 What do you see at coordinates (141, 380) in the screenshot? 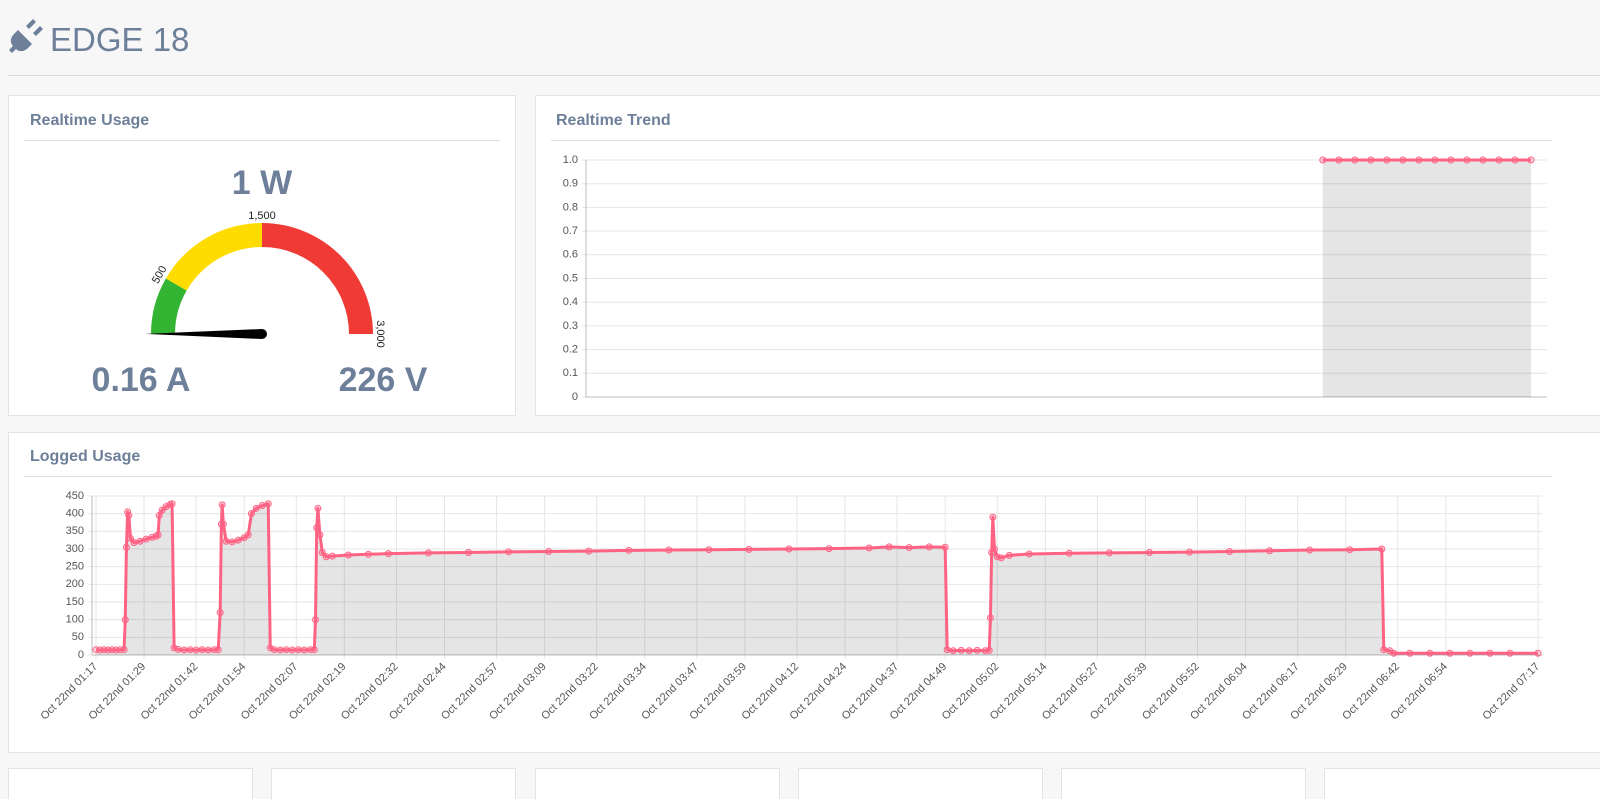
I see `current-reading: 0.16 A` at bounding box center [141, 380].